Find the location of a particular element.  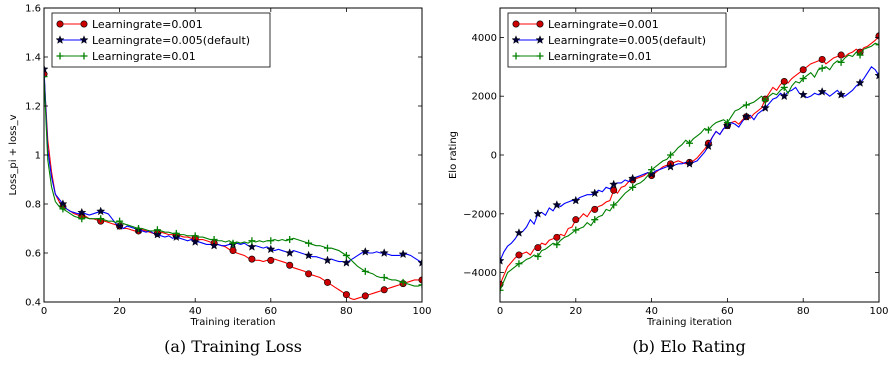

chart-caption: (b) Elo Rating is located at coordinates (688, 346).